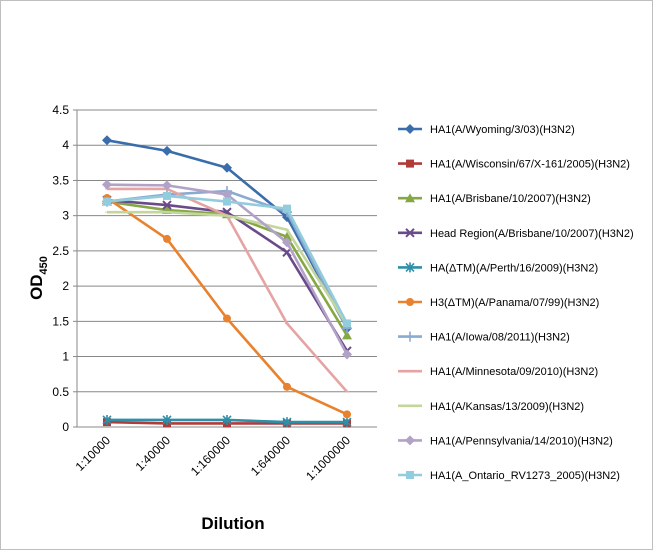 The height and width of the screenshot is (550, 653). What do you see at coordinates (36, 287) in the screenshot?
I see `y-axis-title-main: OD` at bounding box center [36, 287].